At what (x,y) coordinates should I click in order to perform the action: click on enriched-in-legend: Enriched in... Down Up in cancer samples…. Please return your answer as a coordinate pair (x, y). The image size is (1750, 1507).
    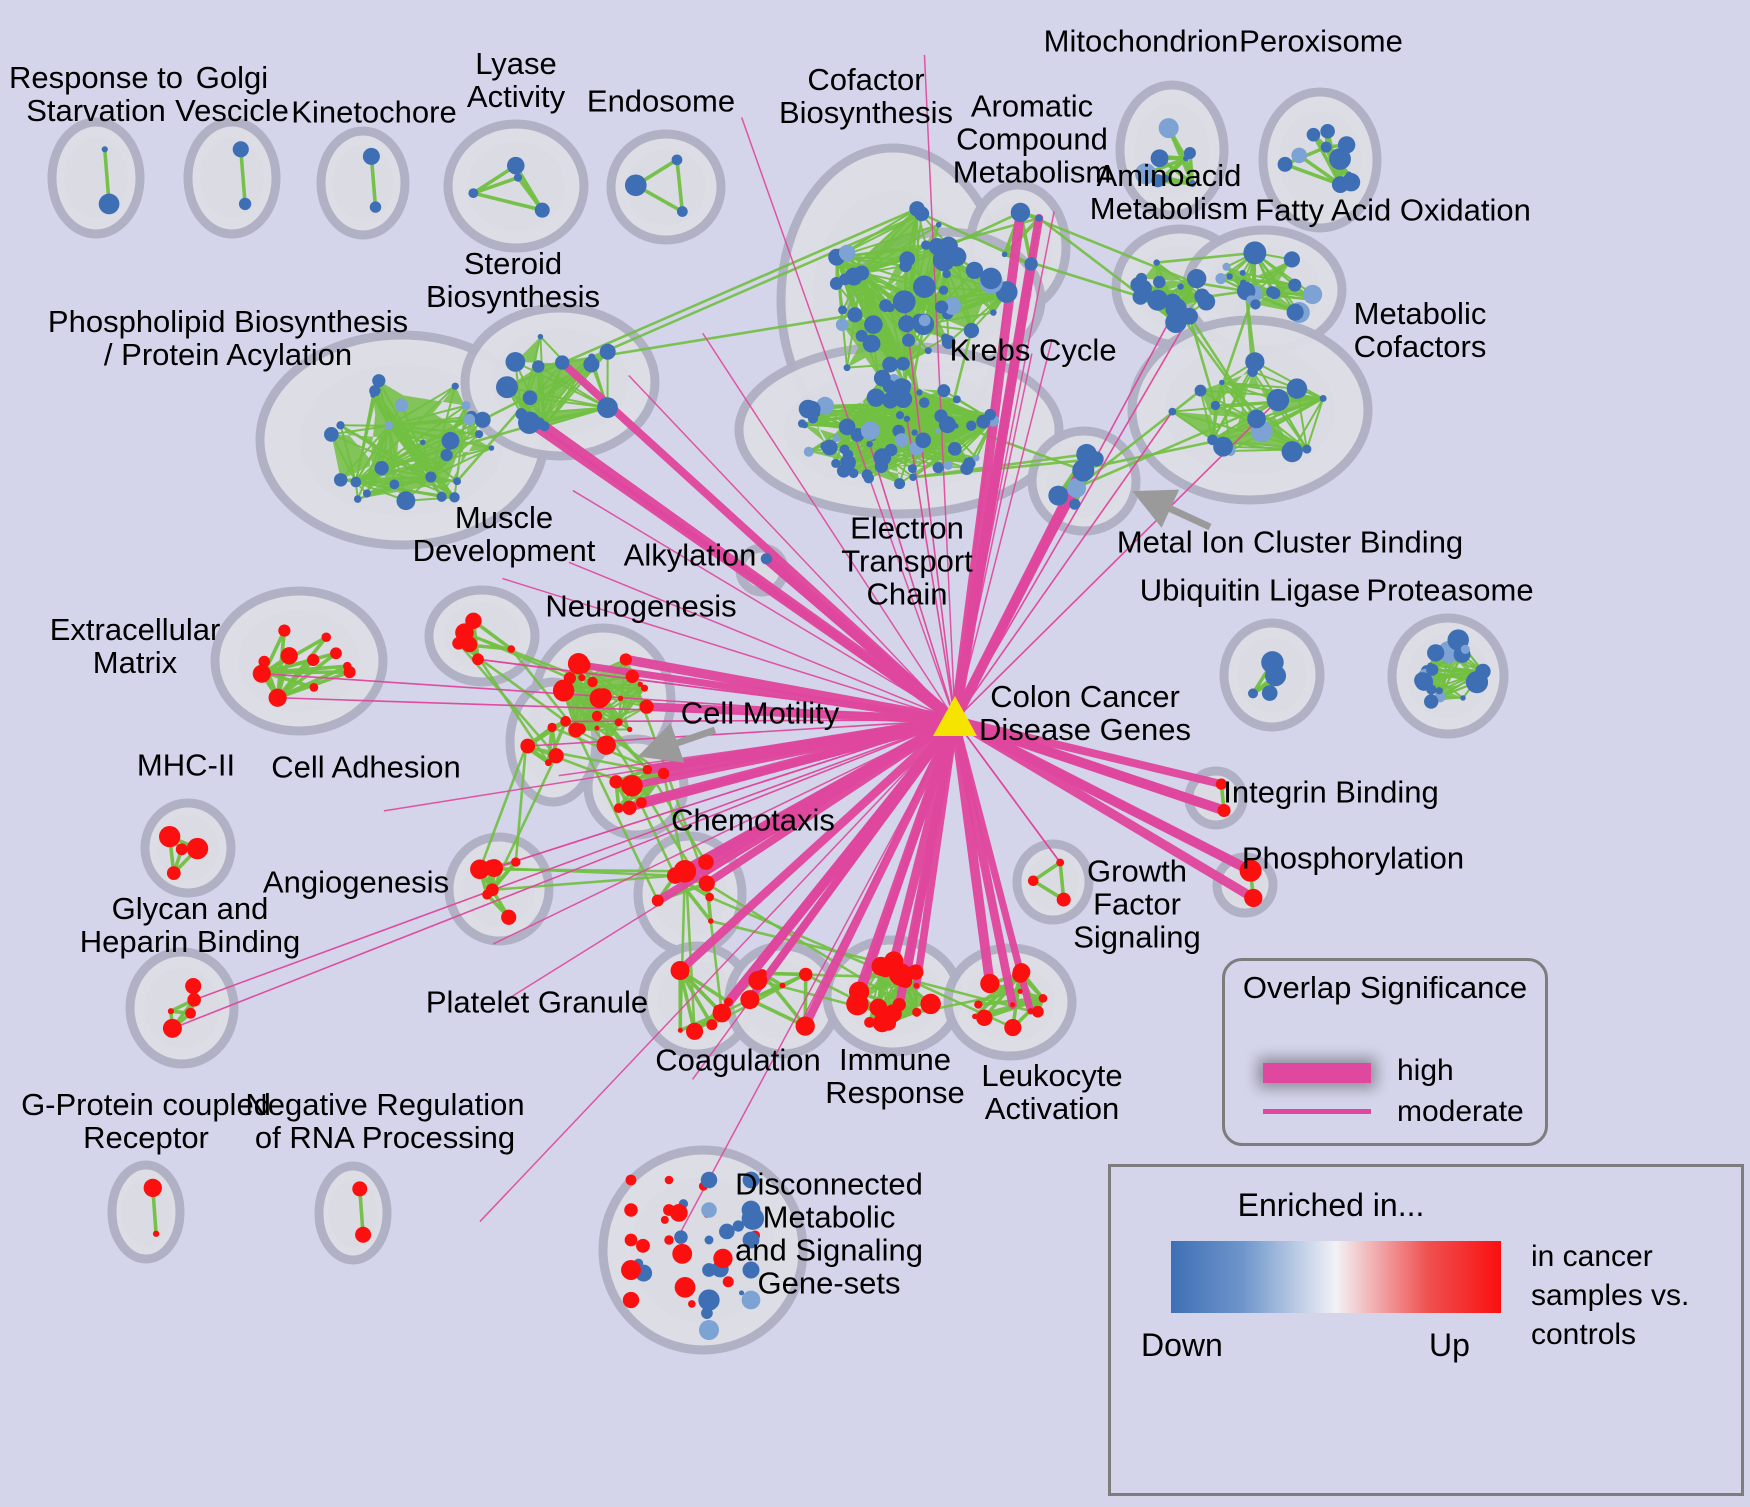
    Looking at the image, I should click on (1426, 1330).